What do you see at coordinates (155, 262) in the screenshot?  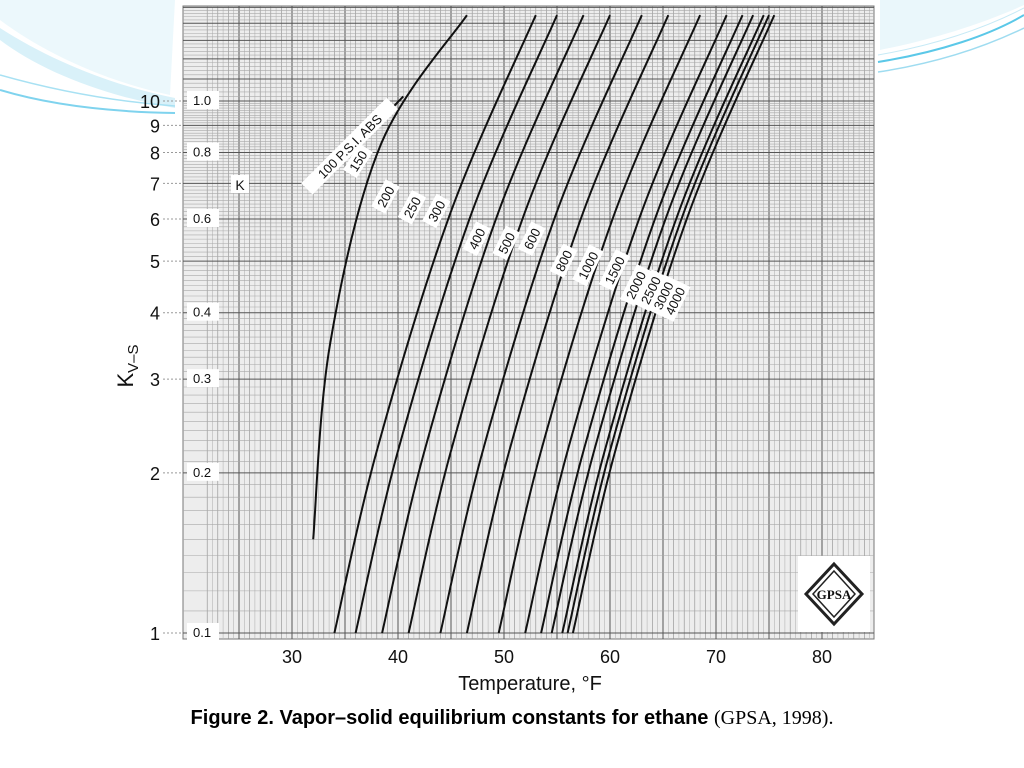 I see `y-tick-label: 5` at bounding box center [155, 262].